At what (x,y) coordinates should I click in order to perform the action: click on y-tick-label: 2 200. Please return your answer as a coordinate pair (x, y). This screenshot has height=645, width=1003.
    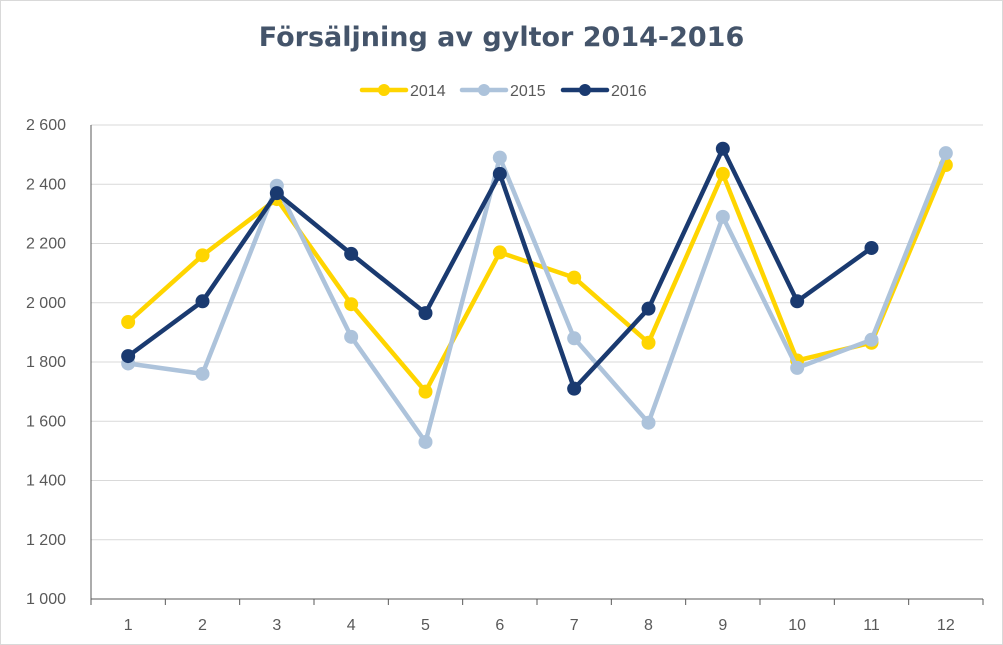
    Looking at the image, I should click on (46, 244).